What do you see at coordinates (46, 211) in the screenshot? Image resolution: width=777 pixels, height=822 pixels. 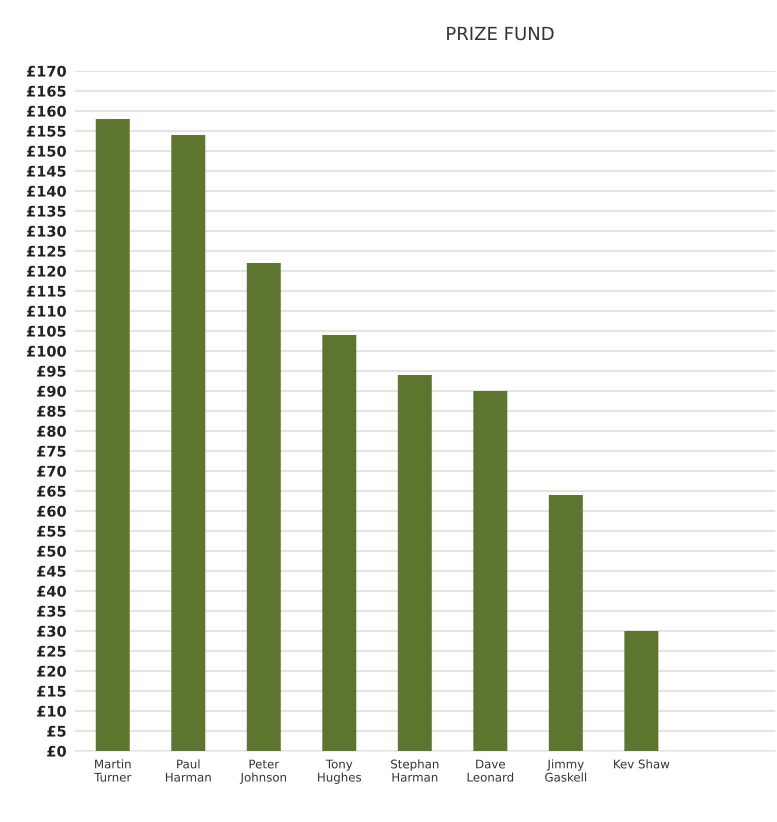 I see `y-tick-label: £135` at bounding box center [46, 211].